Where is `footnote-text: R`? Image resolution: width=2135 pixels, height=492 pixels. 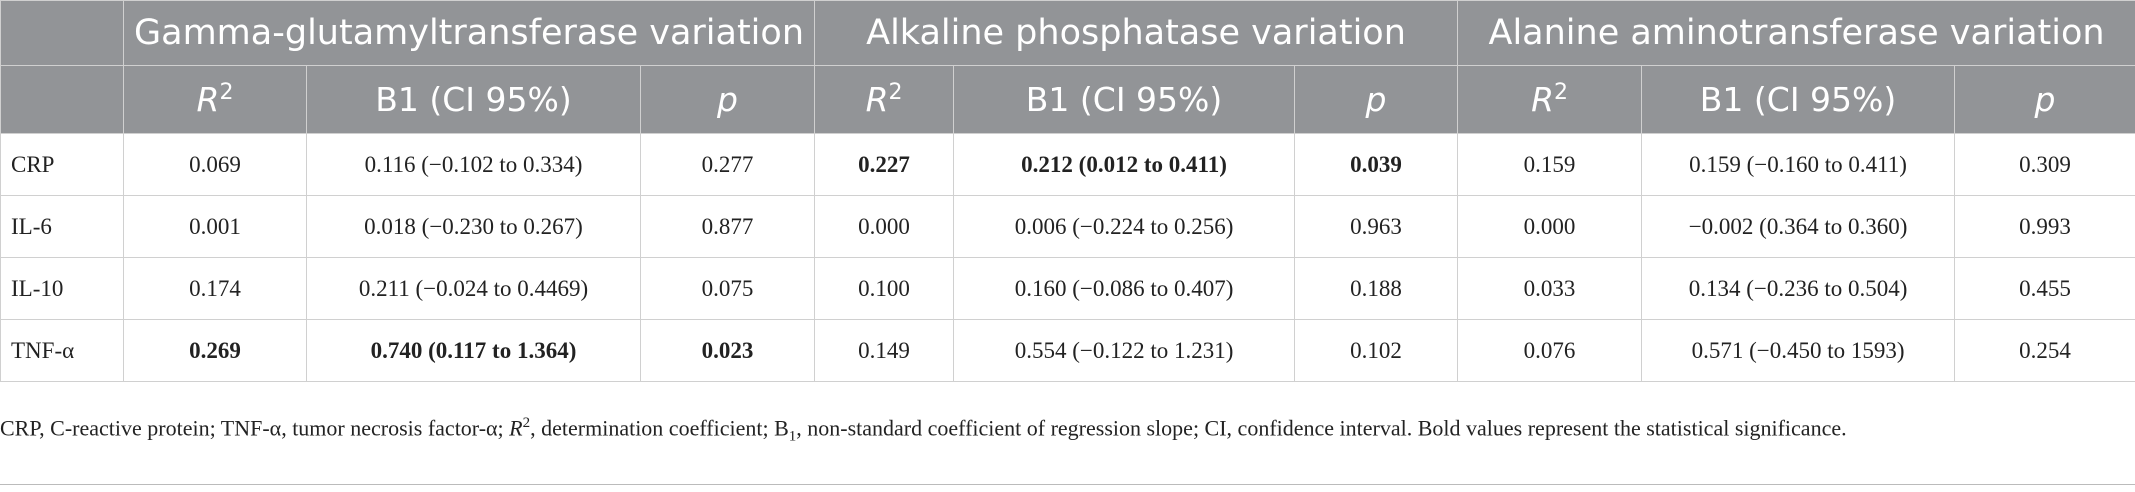
footnote-text: R is located at coordinates (516, 428).